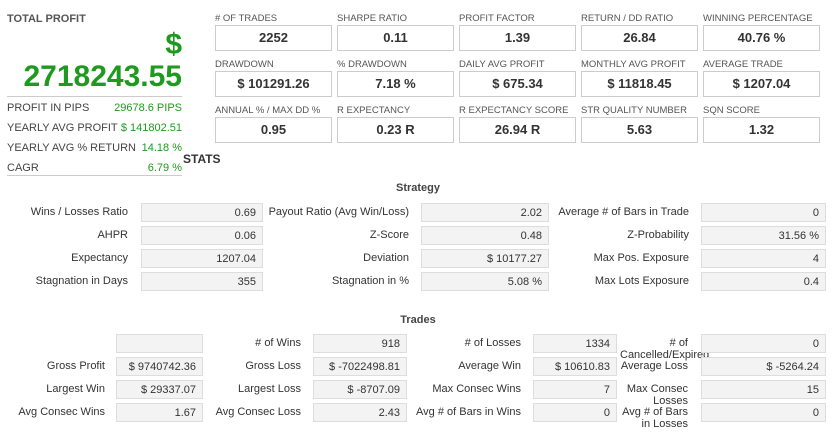  Describe the element at coordinates (23, 168) in the screenshot. I see `summary-label: CAGR` at that location.